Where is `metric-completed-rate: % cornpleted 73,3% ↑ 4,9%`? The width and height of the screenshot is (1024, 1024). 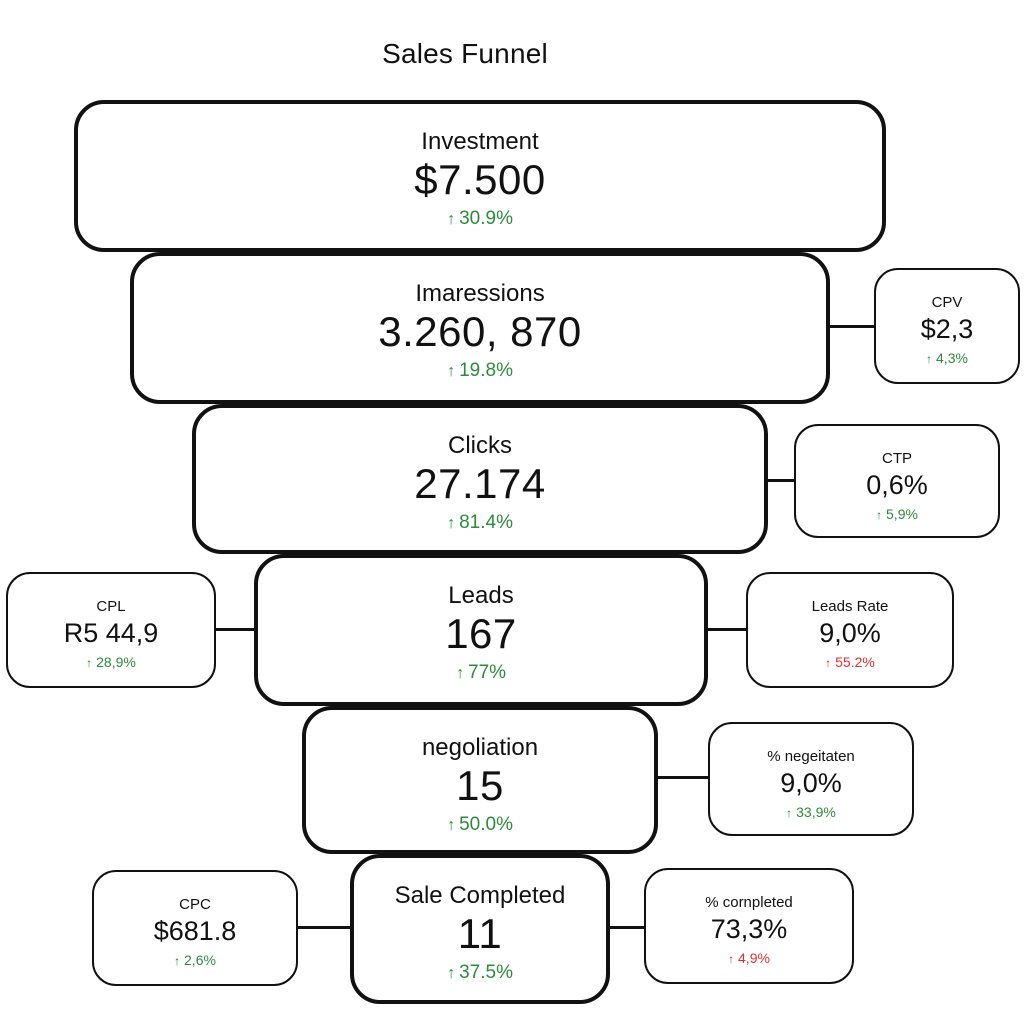
metric-completed-rate: % cornpleted 73,3% ↑ 4,9% is located at coordinates (749, 926).